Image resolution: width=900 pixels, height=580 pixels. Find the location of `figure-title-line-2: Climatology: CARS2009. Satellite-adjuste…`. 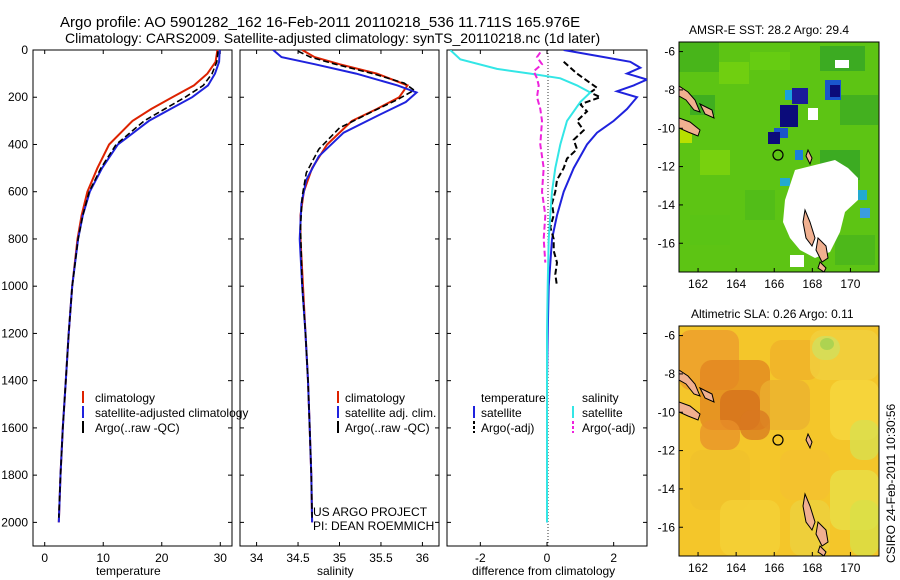

figure-title-line-2: Climatology: CARS2009. Satellite-adjuste… is located at coordinates (332, 38).